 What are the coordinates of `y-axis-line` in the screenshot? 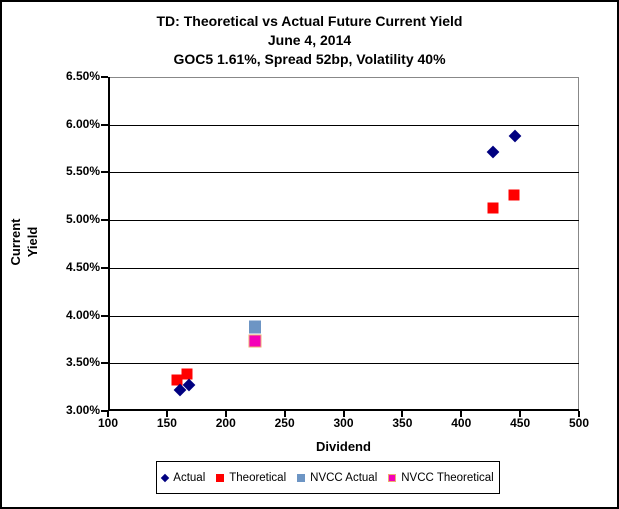 It's located at (109, 244).